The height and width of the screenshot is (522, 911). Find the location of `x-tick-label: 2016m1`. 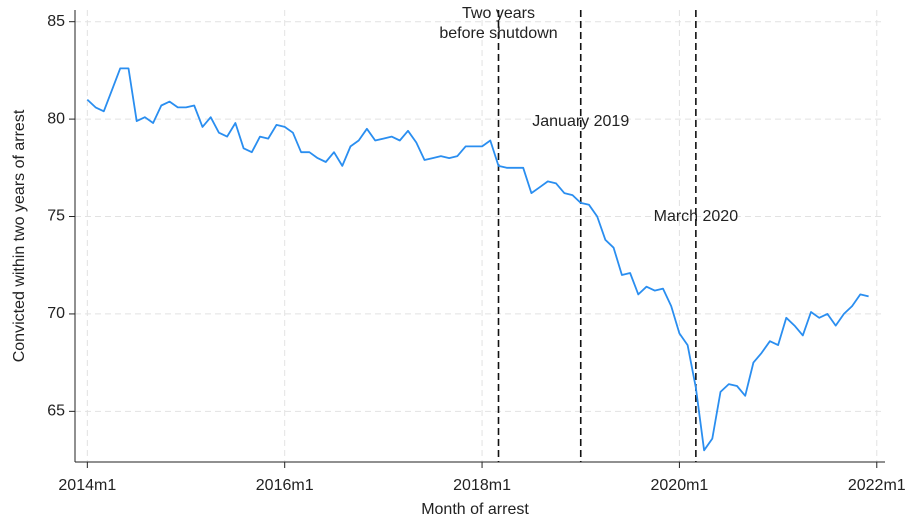

x-tick-label: 2016m1 is located at coordinates (285, 485).